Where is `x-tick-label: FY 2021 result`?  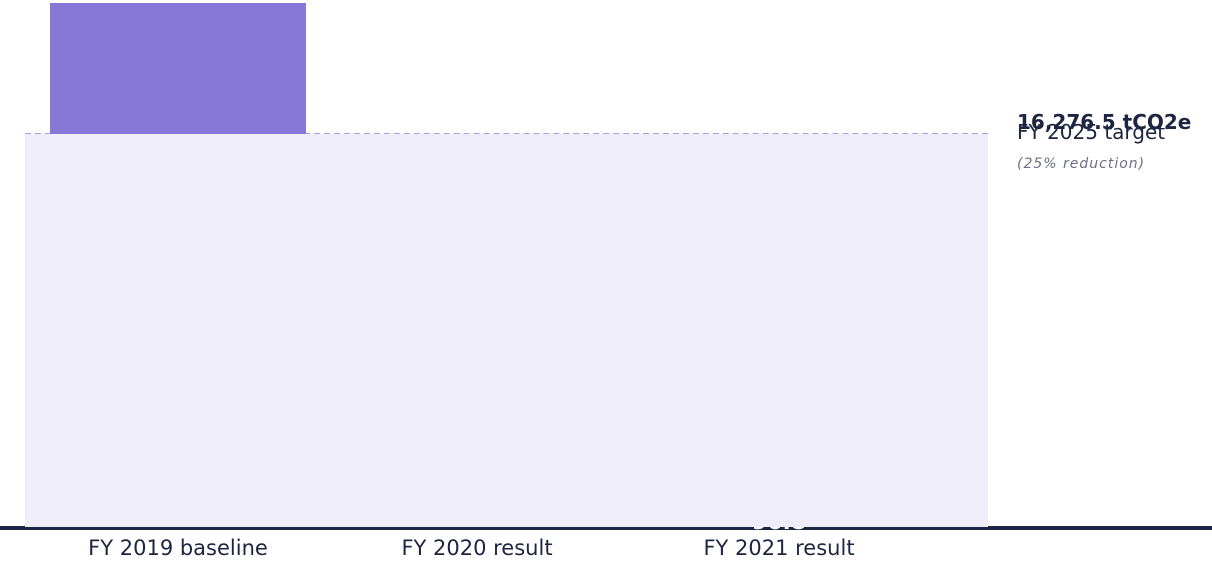
x-tick-label: FY 2021 result is located at coordinates (779, 548).